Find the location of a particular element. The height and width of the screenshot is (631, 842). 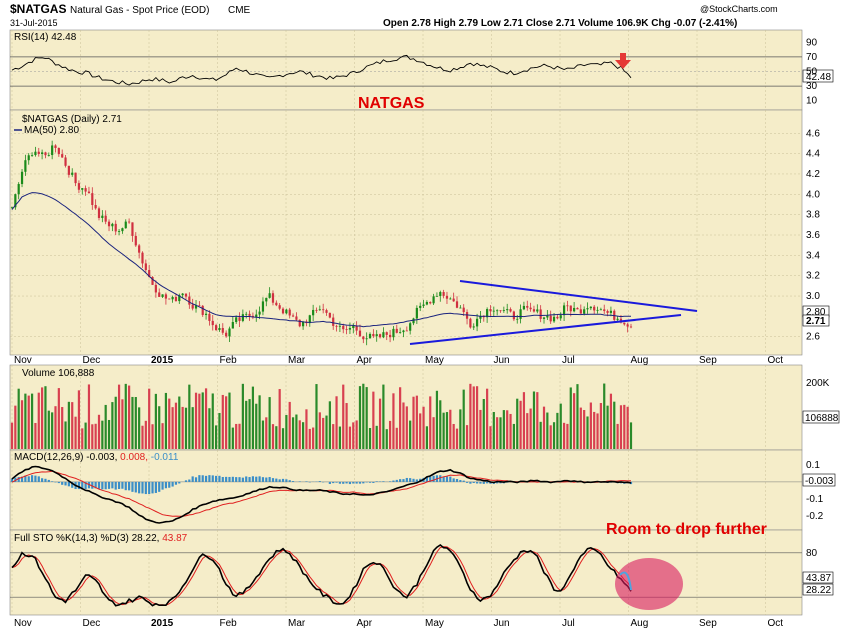

x-label-0-1: Dec is located at coordinates (92, 360).